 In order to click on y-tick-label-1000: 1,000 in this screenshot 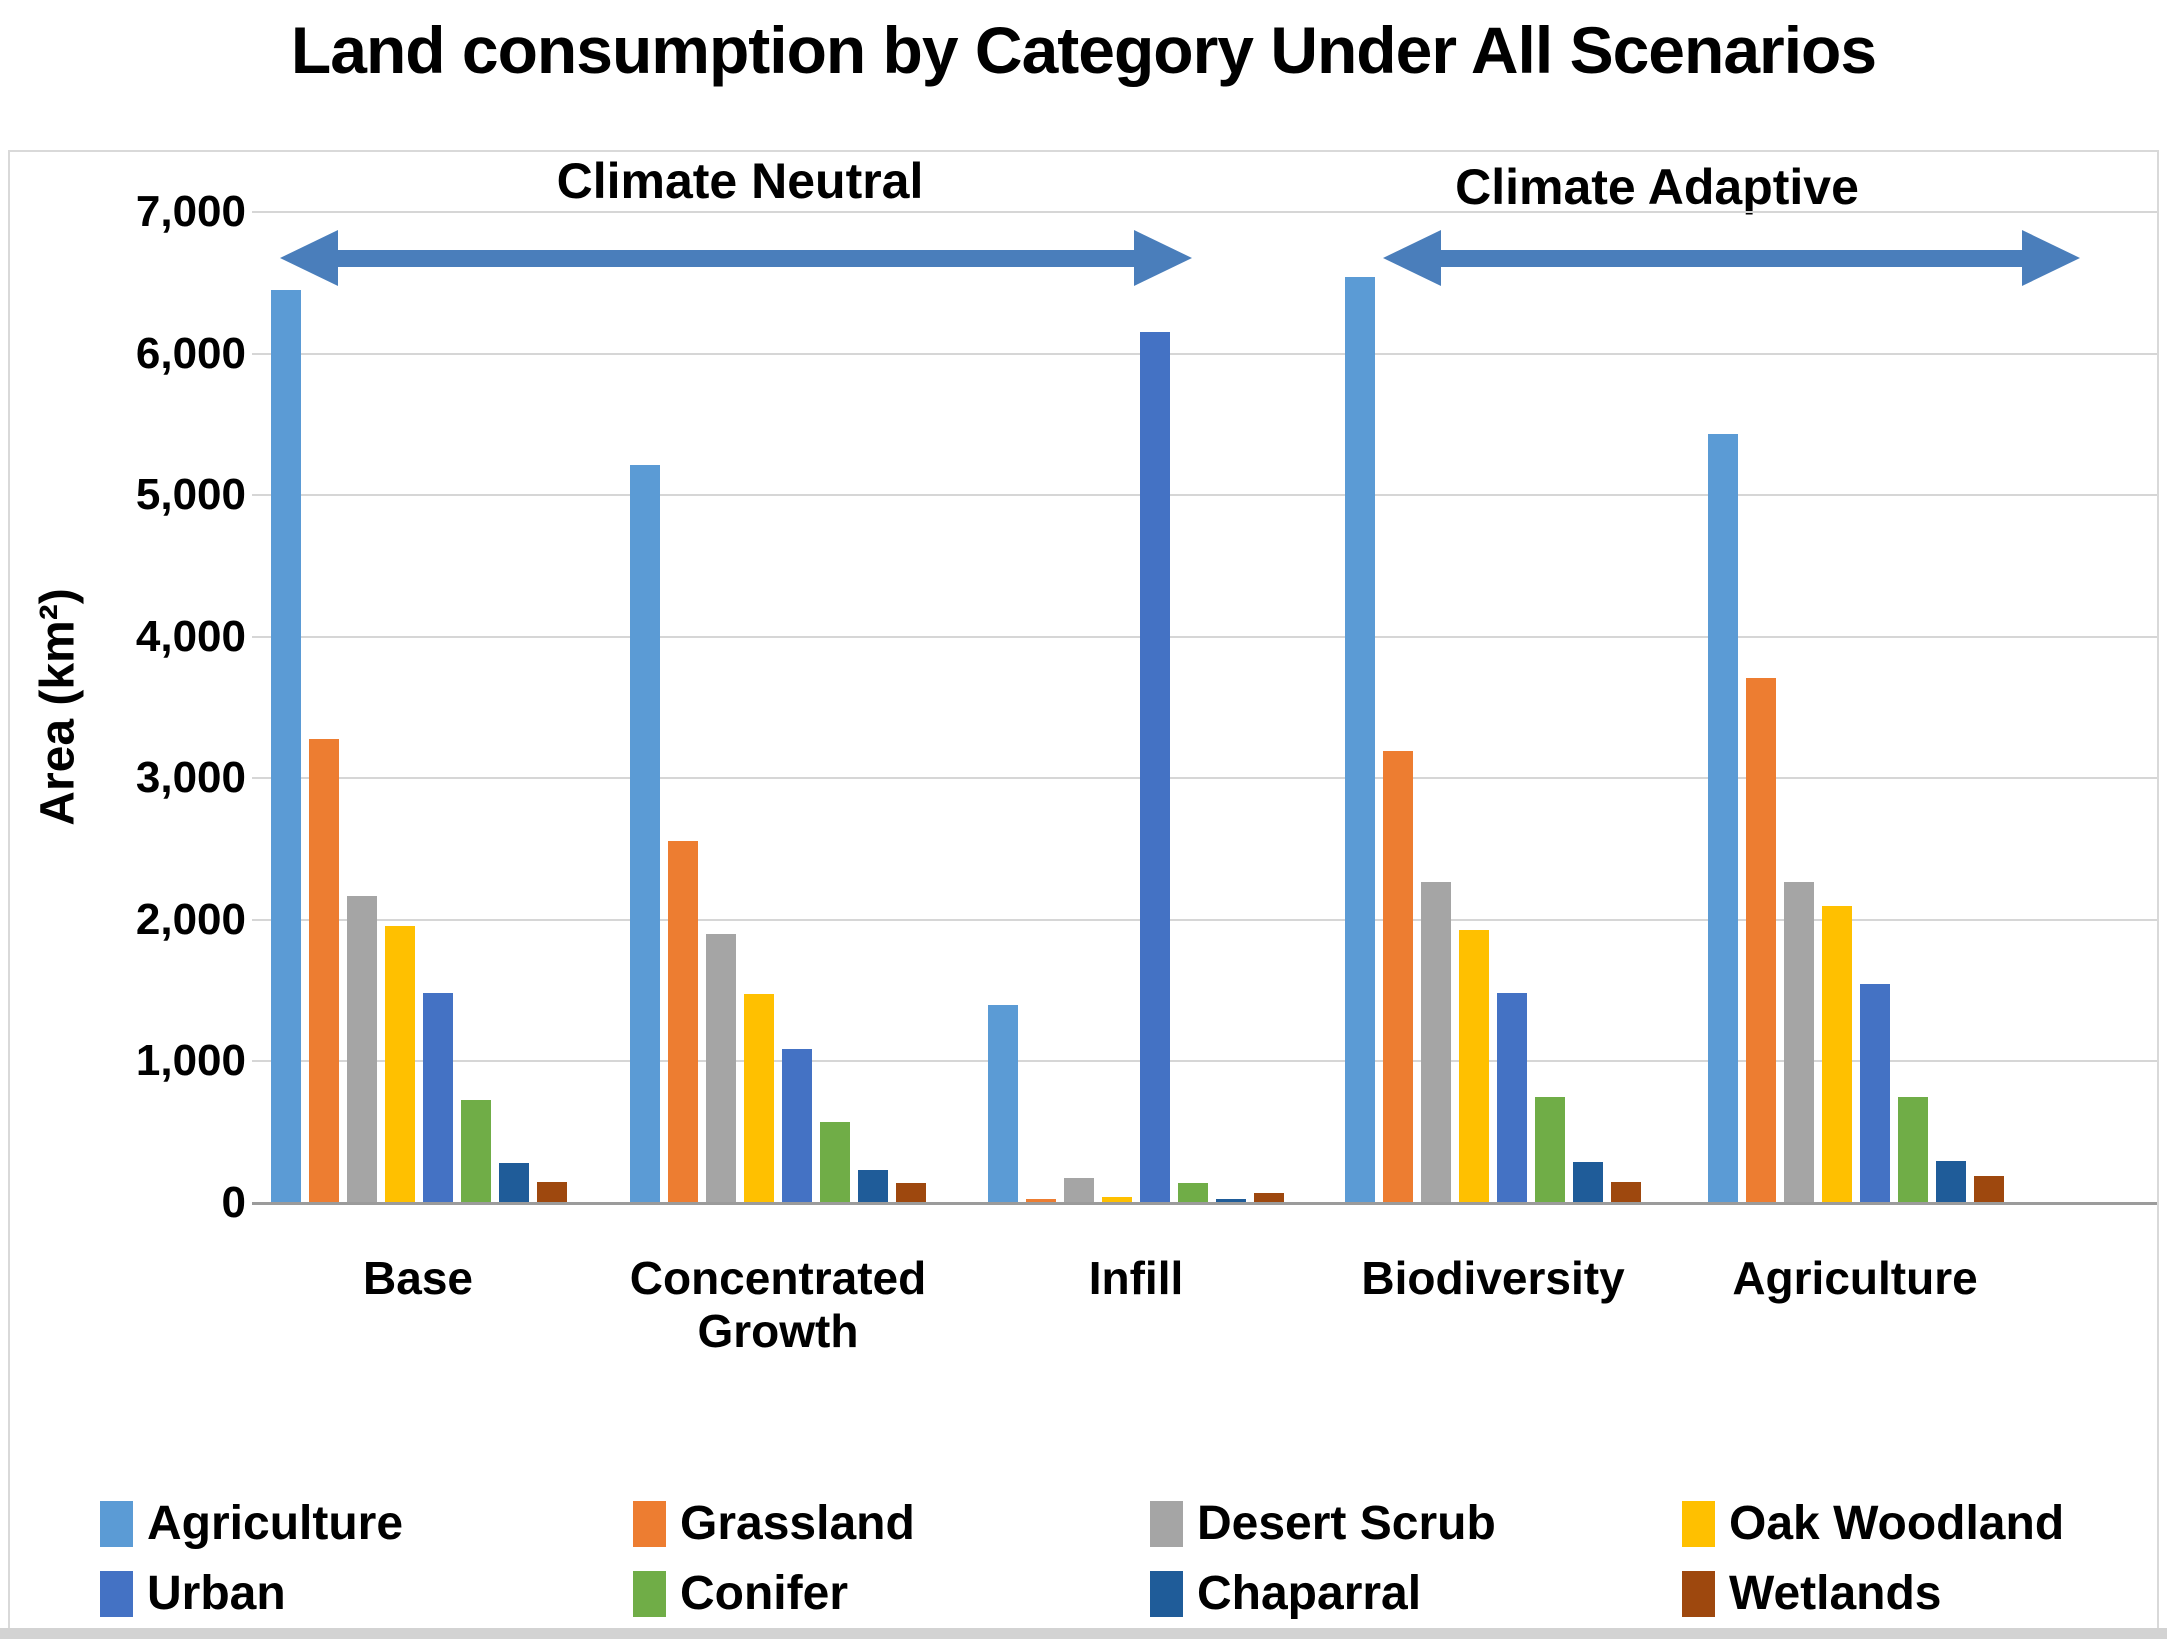, I will do `click(190, 1061)`.